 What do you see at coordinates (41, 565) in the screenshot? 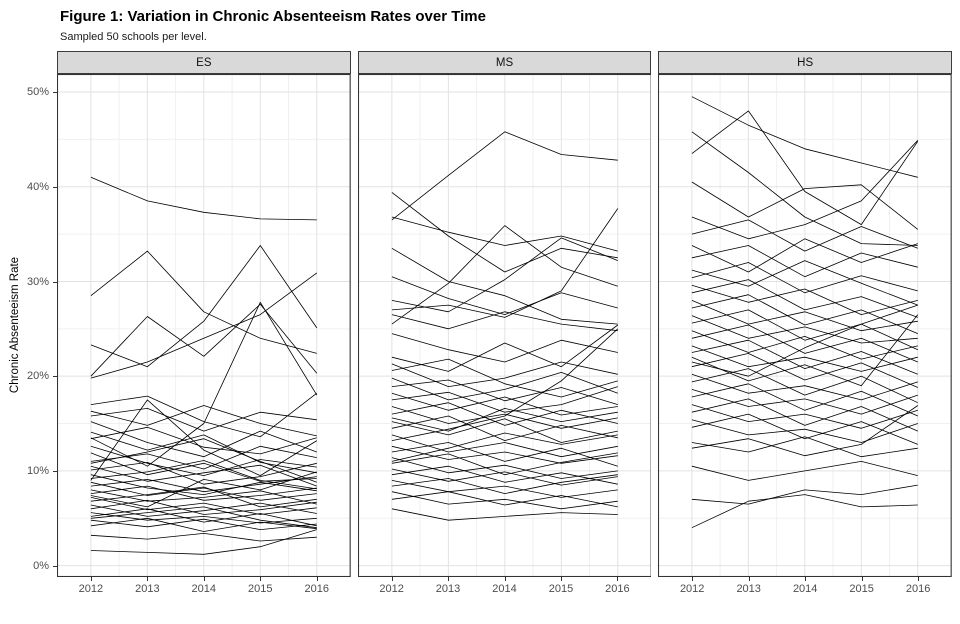
I see `y-tick-label: 0%` at bounding box center [41, 565].